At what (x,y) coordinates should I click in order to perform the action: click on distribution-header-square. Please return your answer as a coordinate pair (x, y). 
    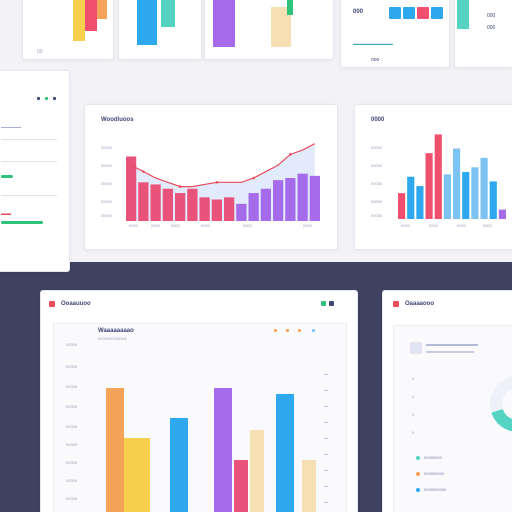
    Looking at the image, I should click on (416, 348).